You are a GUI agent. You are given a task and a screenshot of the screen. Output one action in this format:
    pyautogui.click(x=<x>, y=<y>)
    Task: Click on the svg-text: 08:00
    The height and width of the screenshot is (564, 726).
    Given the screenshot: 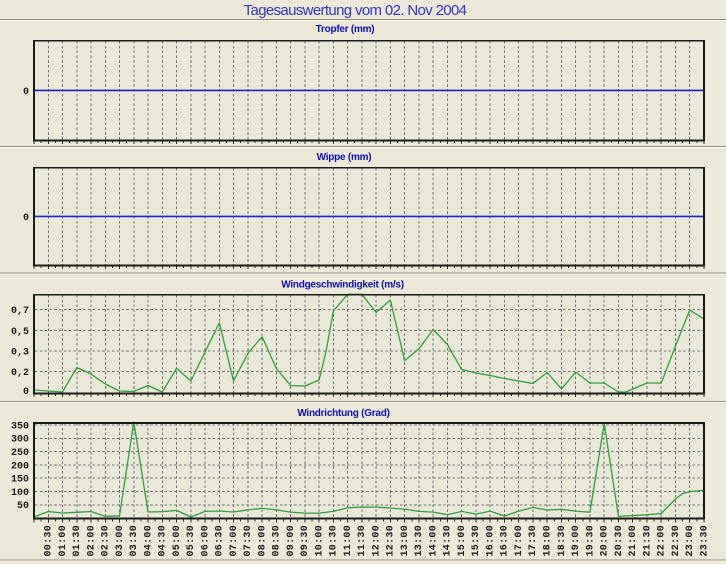 What is the action you would take?
    pyautogui.click(x=262, y=541)
    